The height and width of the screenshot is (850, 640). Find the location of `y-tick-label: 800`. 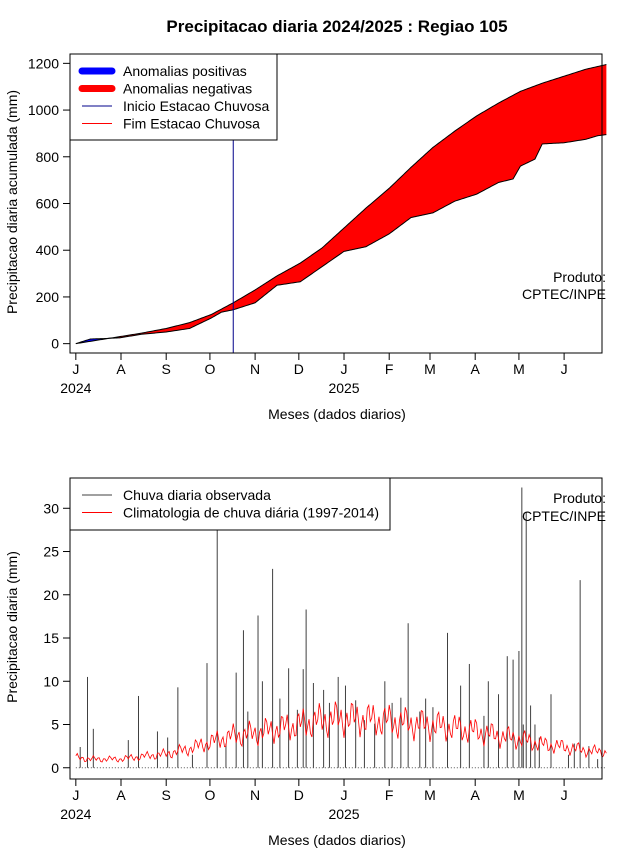

y-tick-label: 800 is located at coordinates (48, 157).